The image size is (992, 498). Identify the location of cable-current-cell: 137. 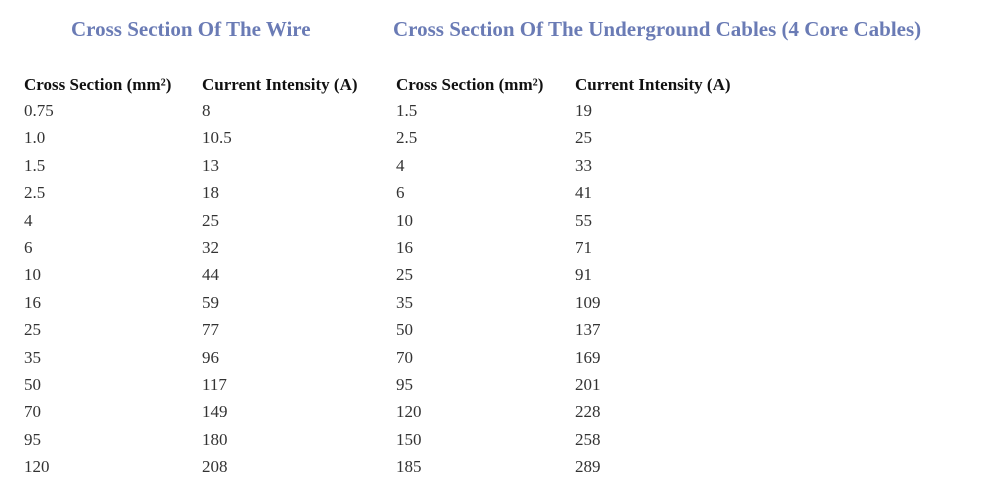
(588, 330).